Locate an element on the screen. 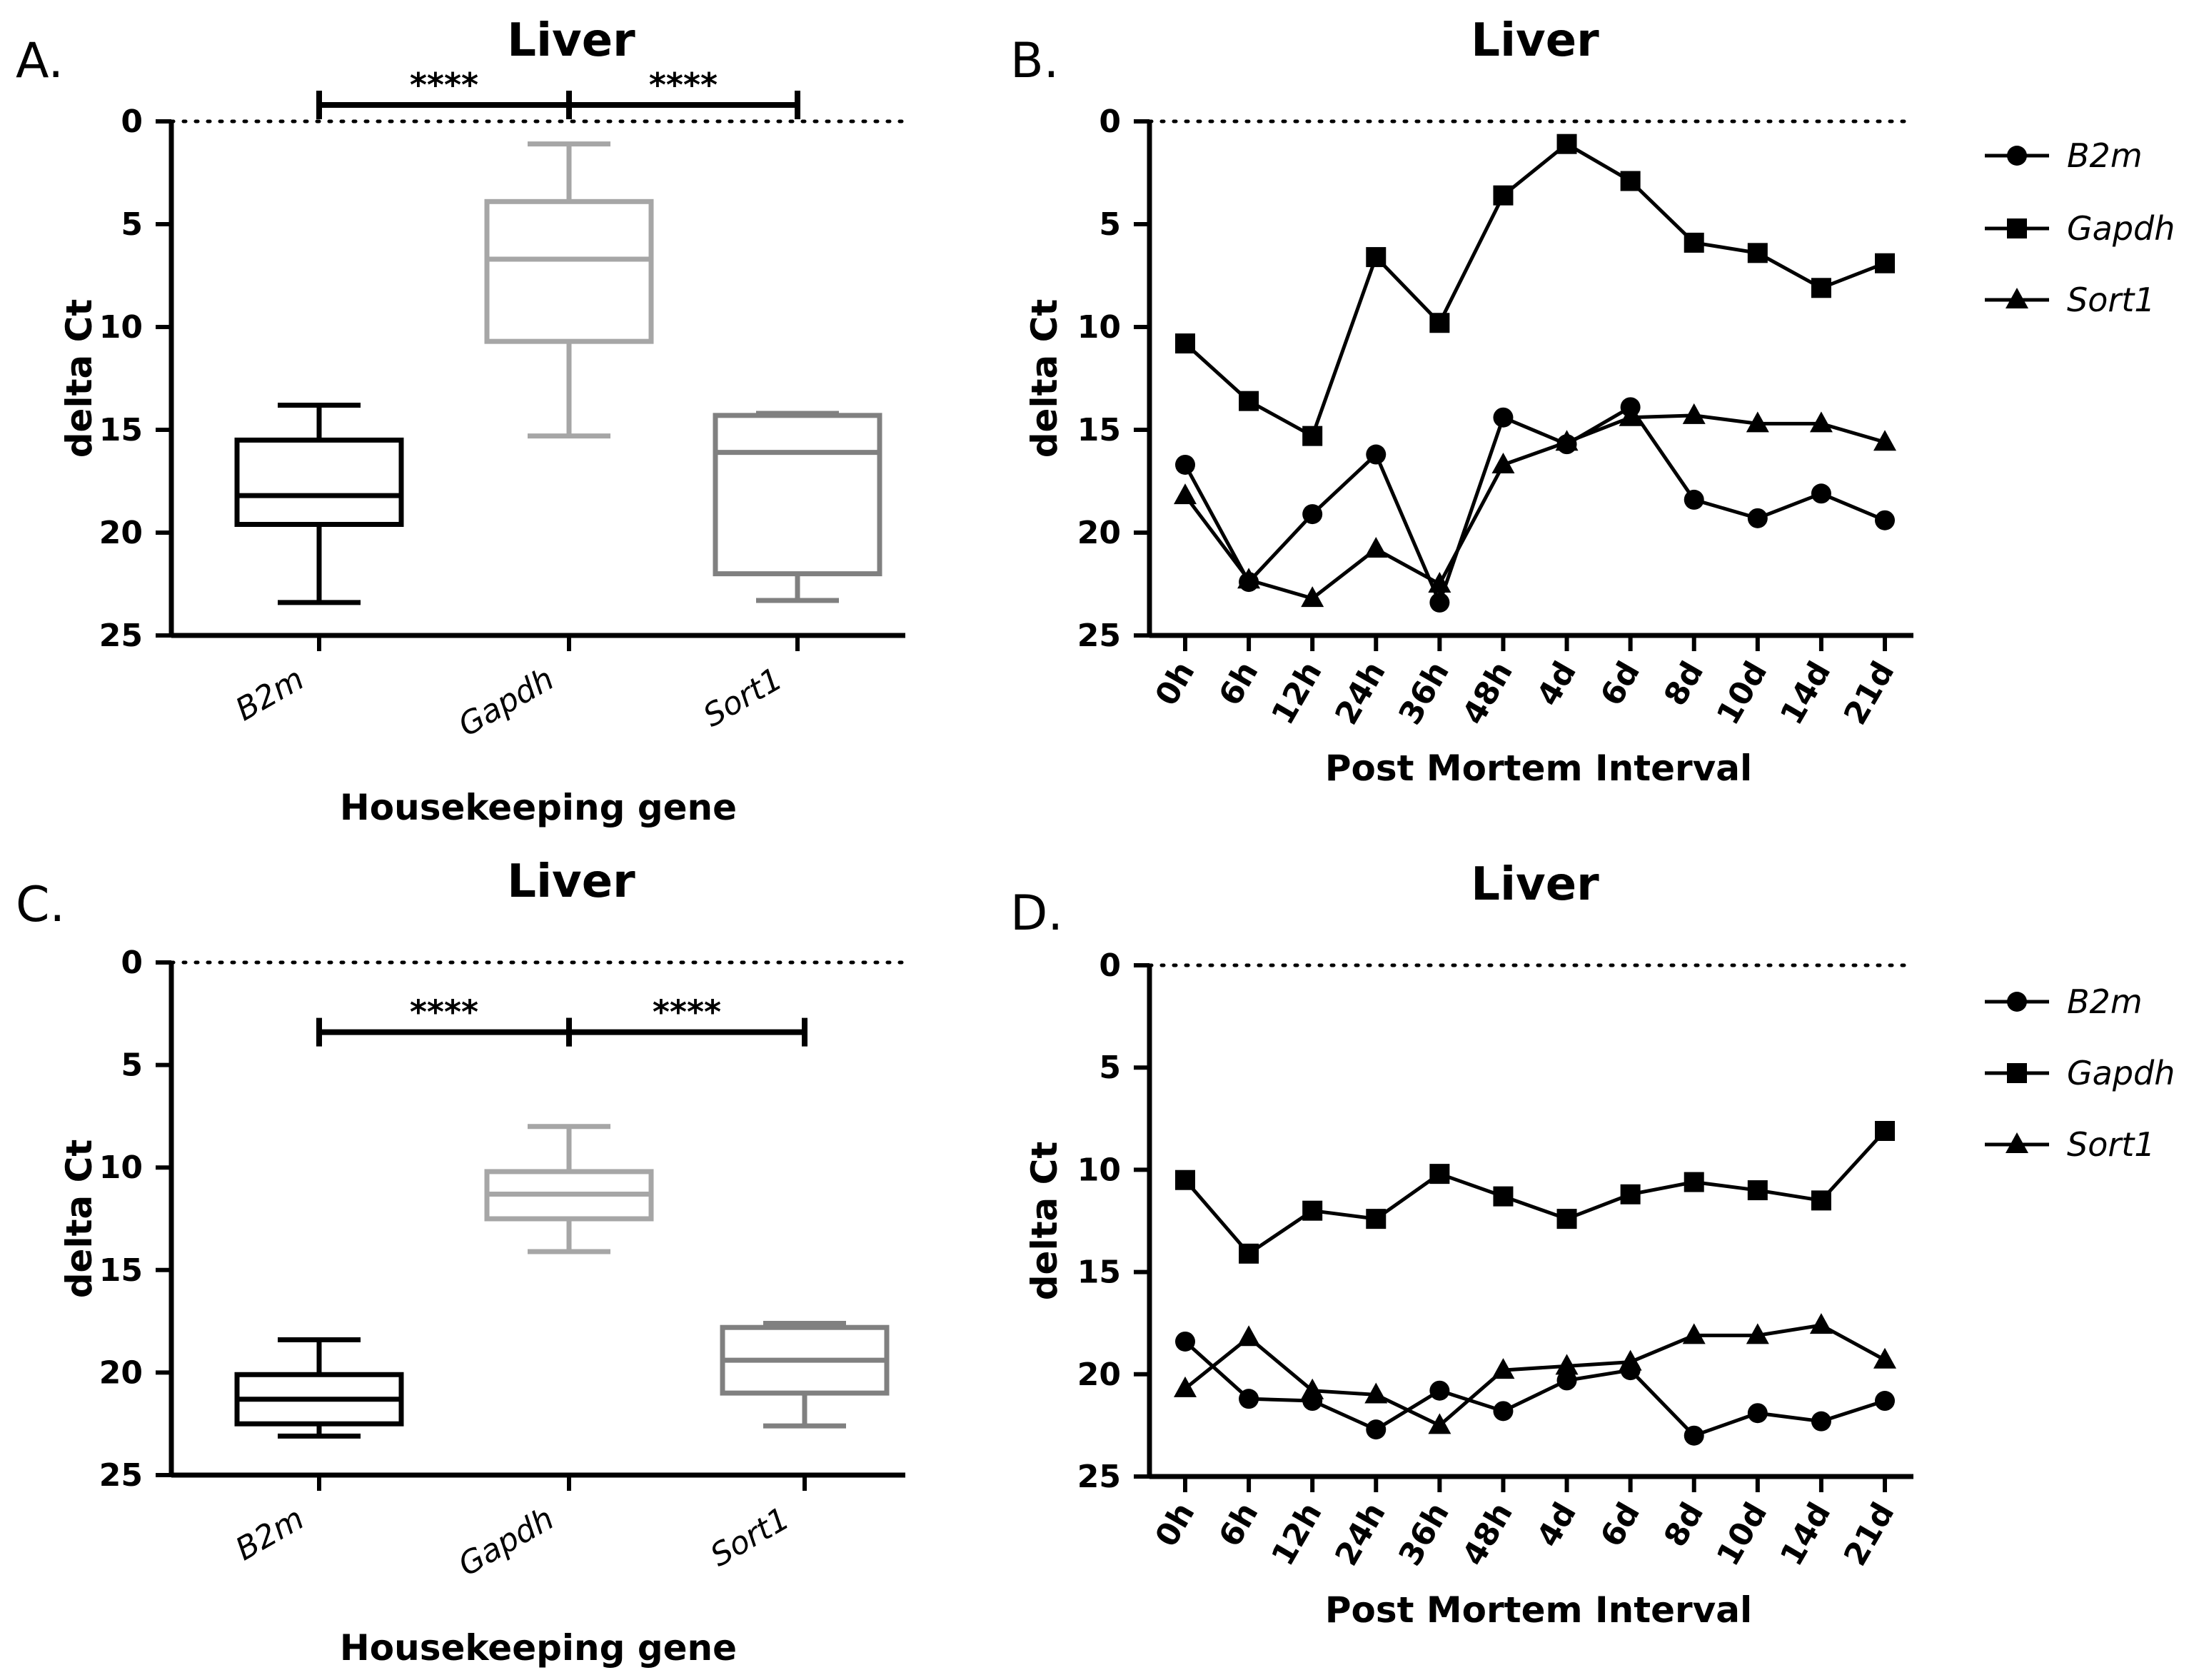  panel-letter: A. is located at coordinates (40, 61).